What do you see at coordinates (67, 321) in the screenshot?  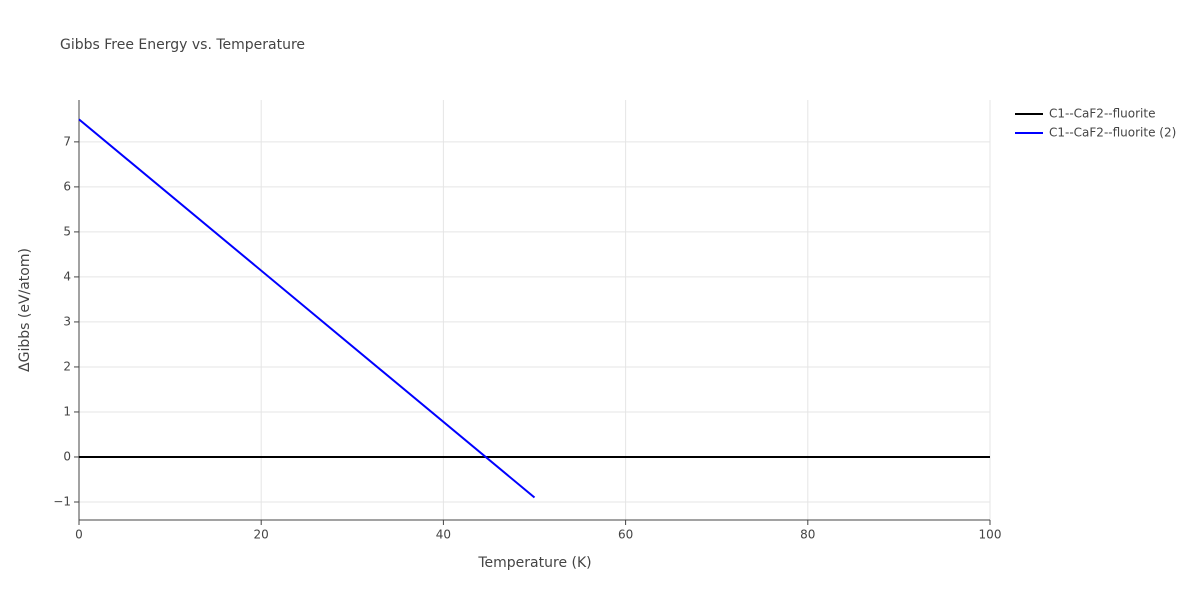 I see `y-tick-label: 3` at bounding box center [67, 321].